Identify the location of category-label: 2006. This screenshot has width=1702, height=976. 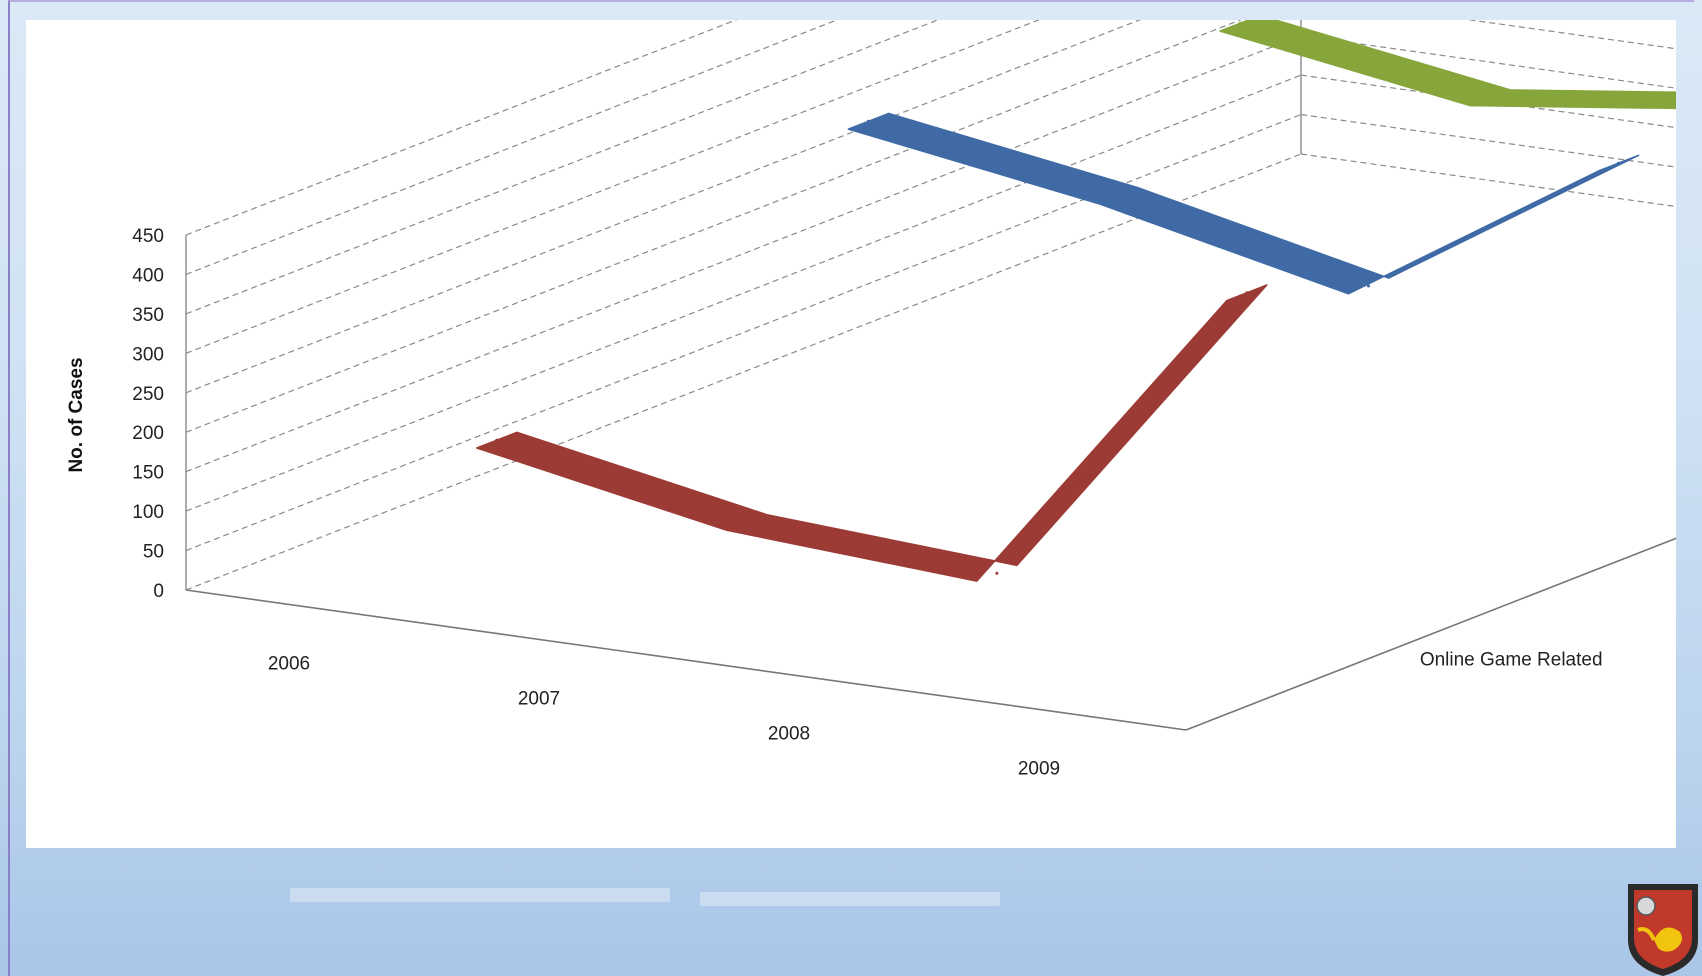
(289, 664).